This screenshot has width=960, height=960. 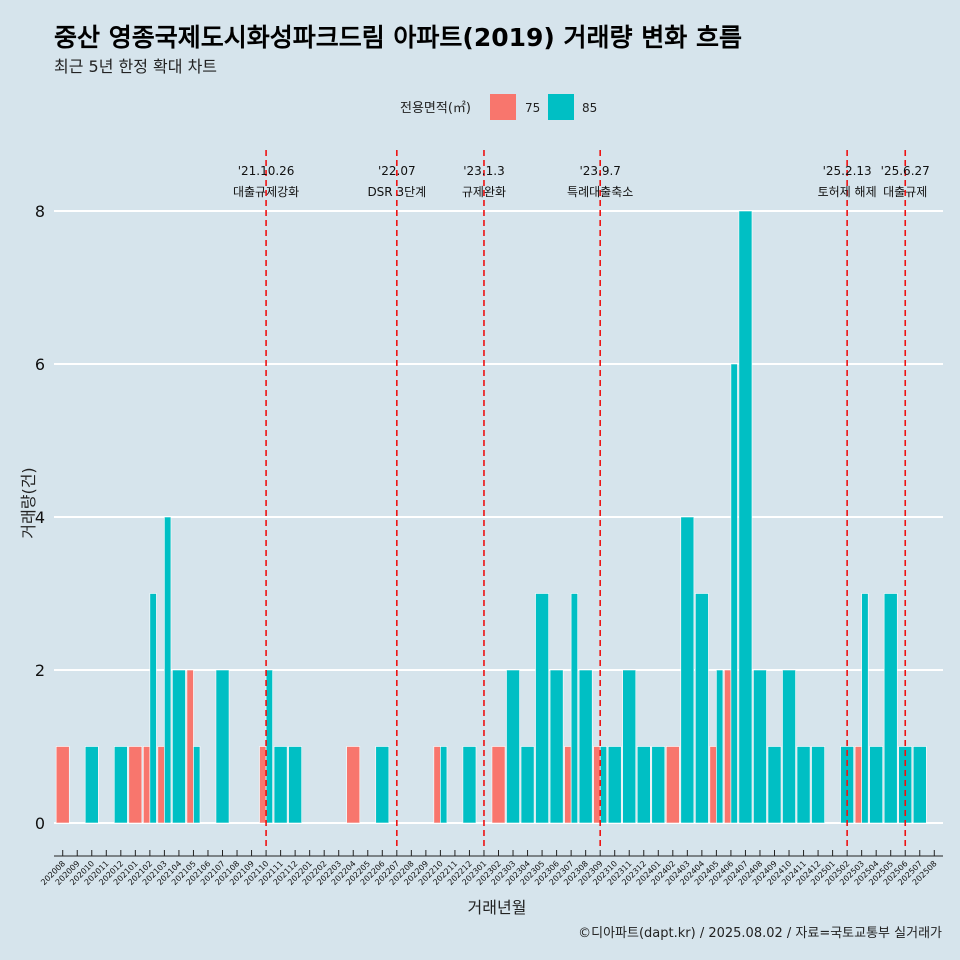 What do you see at coordinates (497, 907) in the screenshot?
I see `x-axis-label: 거래년월` at bounding box center [497, 907].